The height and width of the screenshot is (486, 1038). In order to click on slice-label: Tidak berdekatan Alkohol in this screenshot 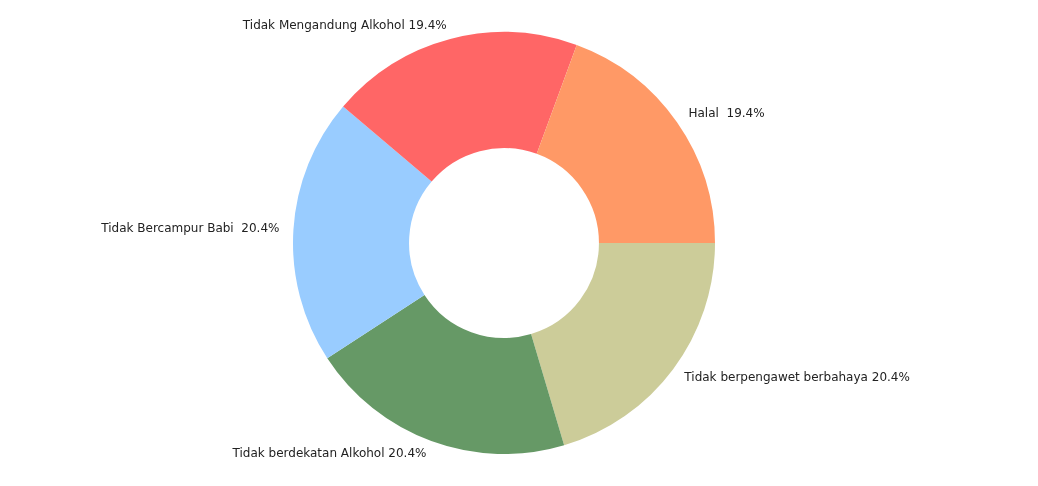, I will do `click(308, 453)`.